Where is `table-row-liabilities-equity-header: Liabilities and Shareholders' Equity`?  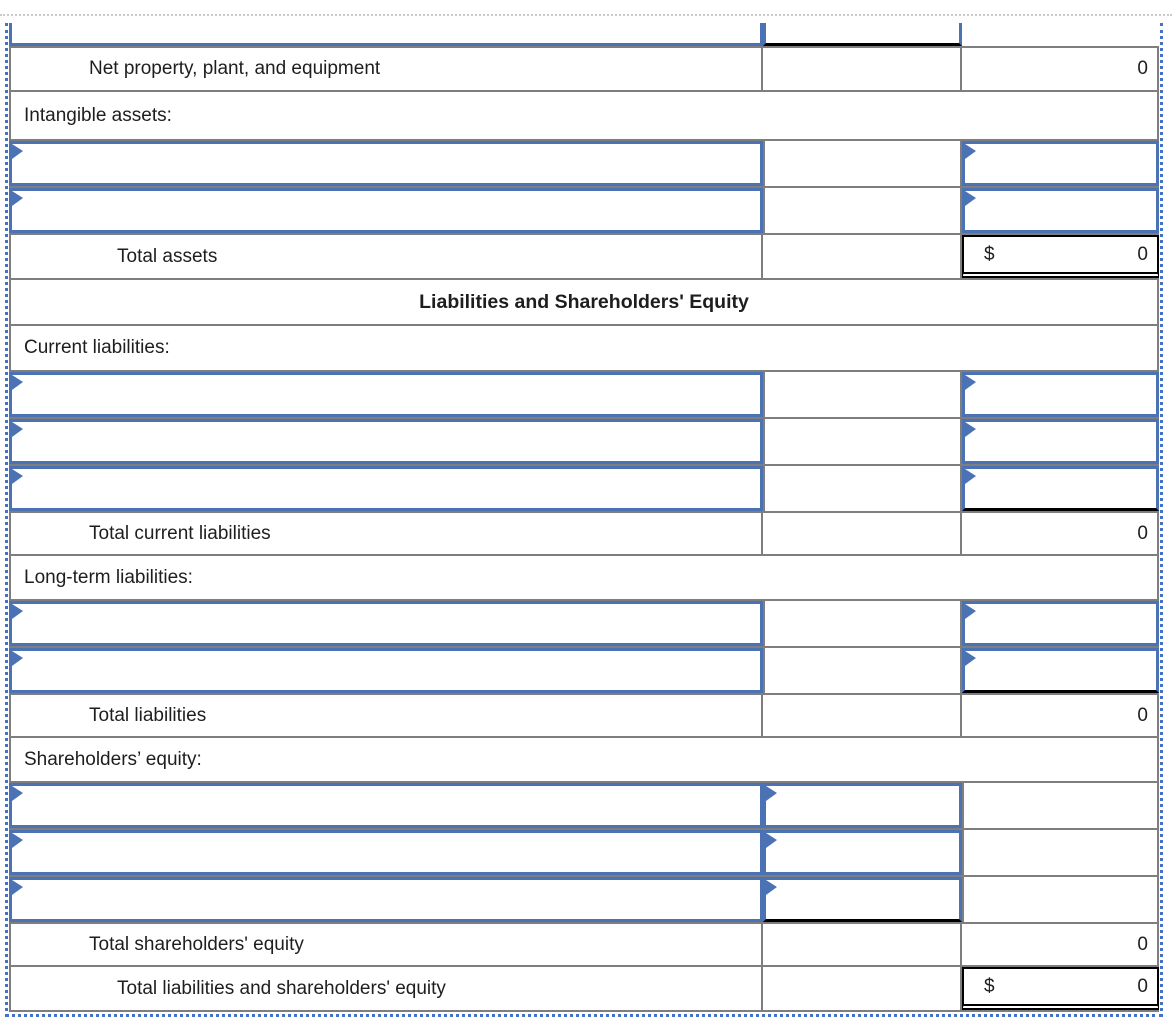 table-row-liabilities-equity-header: Liabilities and Shareholders' Equity is located at coordinates (584, 303).